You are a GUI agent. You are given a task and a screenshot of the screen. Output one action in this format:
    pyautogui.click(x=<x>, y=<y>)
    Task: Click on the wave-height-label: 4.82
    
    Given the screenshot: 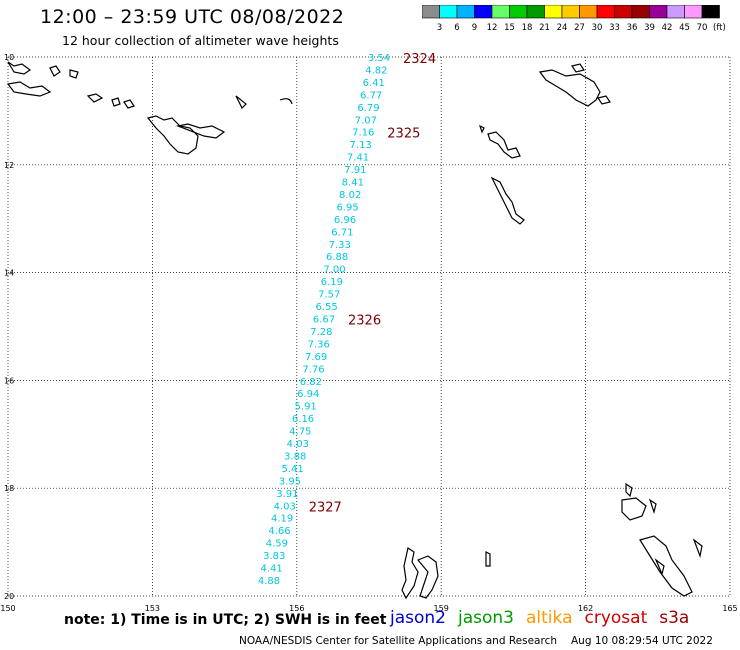 What is the action you would take?
    pyautogui.click(x=376, y=70)
    